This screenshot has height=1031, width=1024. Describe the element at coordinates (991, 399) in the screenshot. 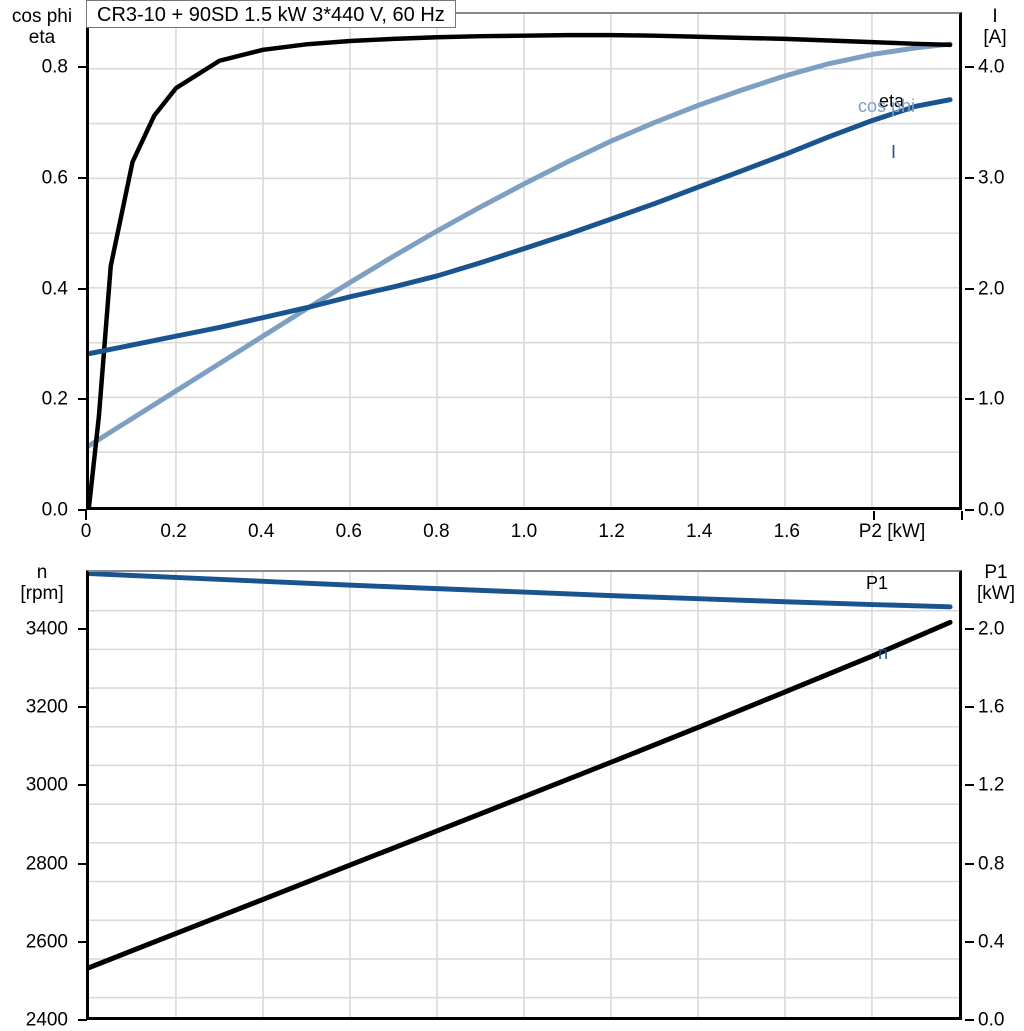

I see `top-right-tick-1: 1.0` at that location.